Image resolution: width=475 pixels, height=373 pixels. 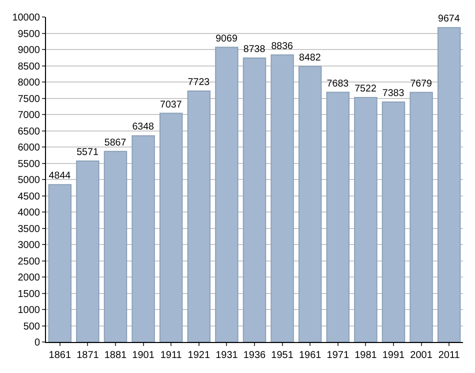 What do you see at coordinates (29, 245) in the screenshot?
I see `y-tick-label: 3000` at bounding box center [29, 245].